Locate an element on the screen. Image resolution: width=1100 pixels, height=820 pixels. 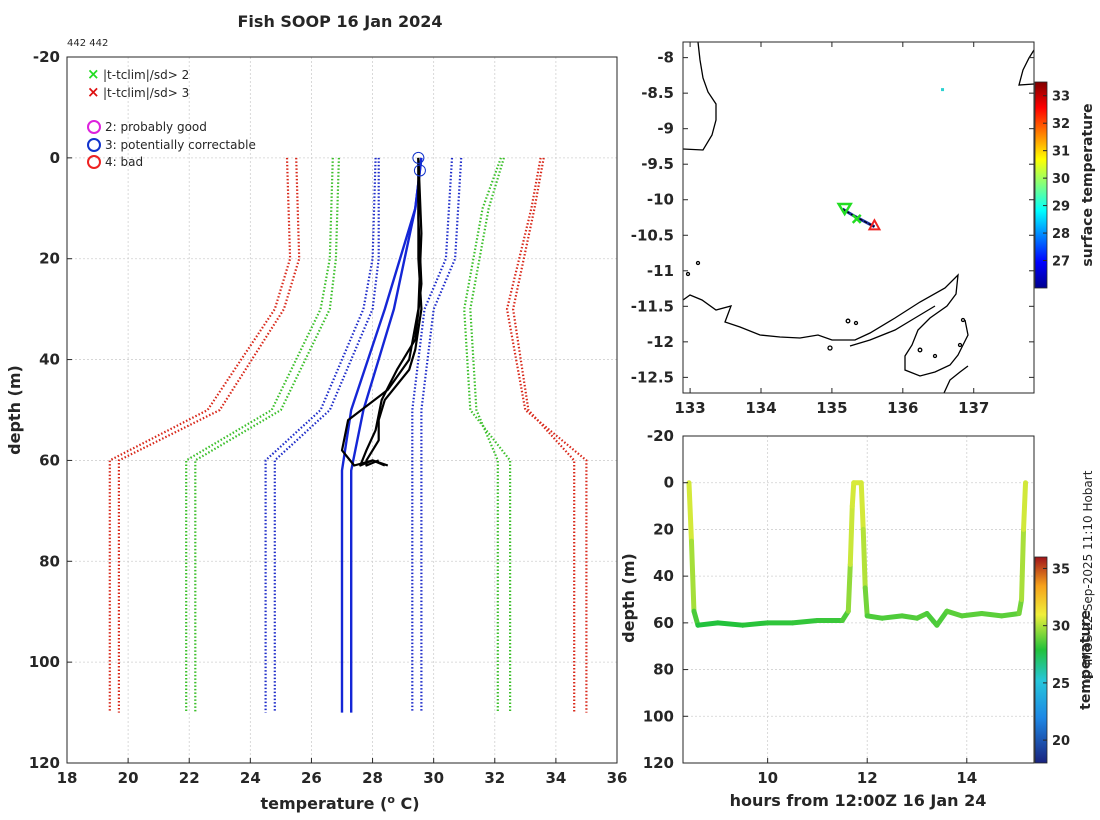
dt-cb-tick-label: 35 is located at coordinates (1061, 569).